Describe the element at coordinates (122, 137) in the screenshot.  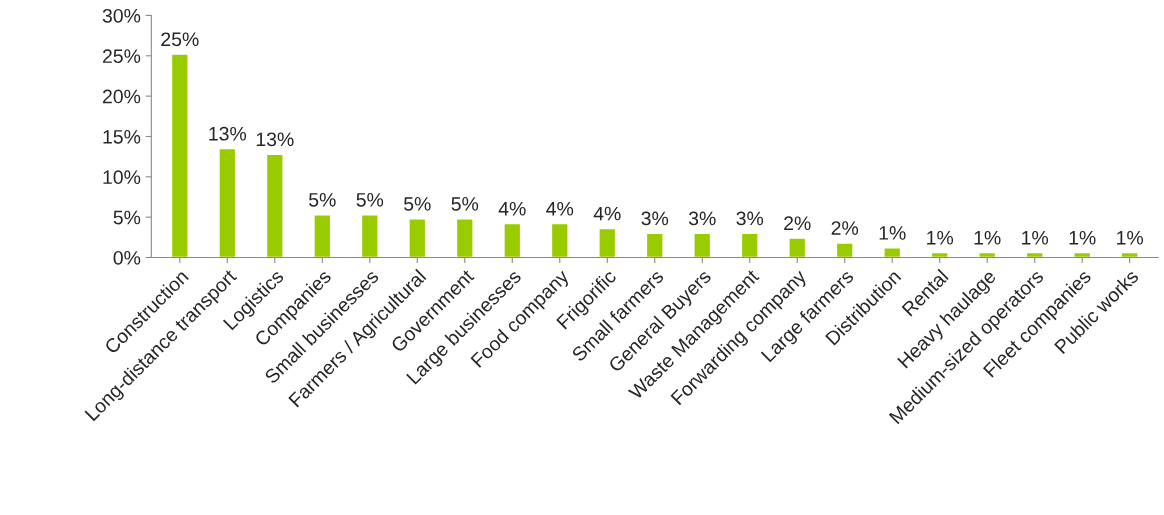
I see `y-tick-label: 15%` at that location.